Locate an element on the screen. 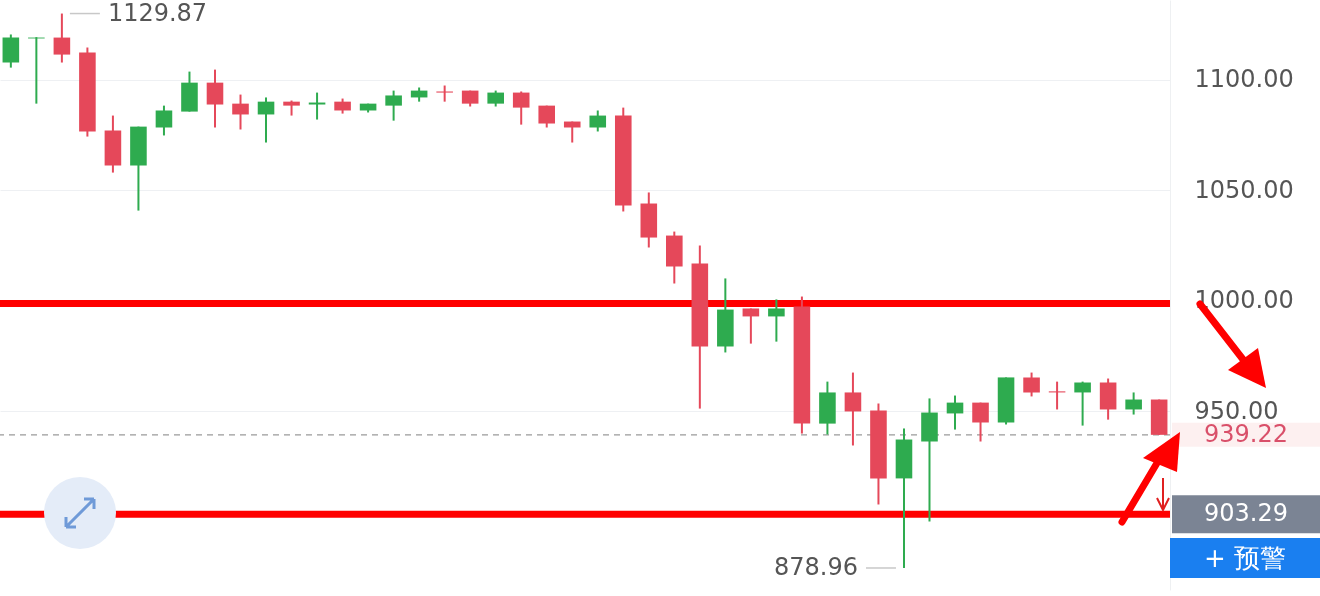 This screenshot has width=1320, height=596. ref-line-label: 903.29 is located at coordinates (1246, 513).